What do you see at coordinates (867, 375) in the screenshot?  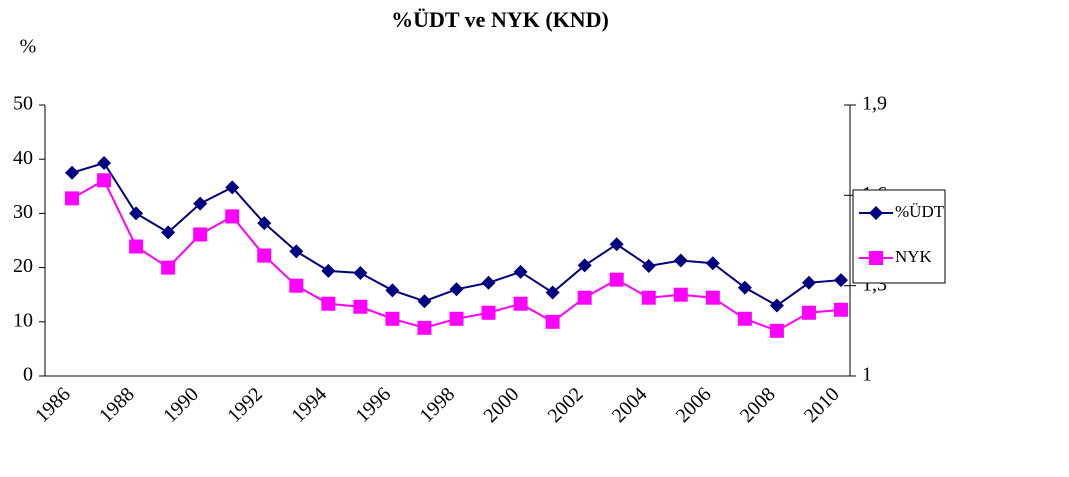 I see `y2-tick-label: 1` at bounding box center [867, 375].